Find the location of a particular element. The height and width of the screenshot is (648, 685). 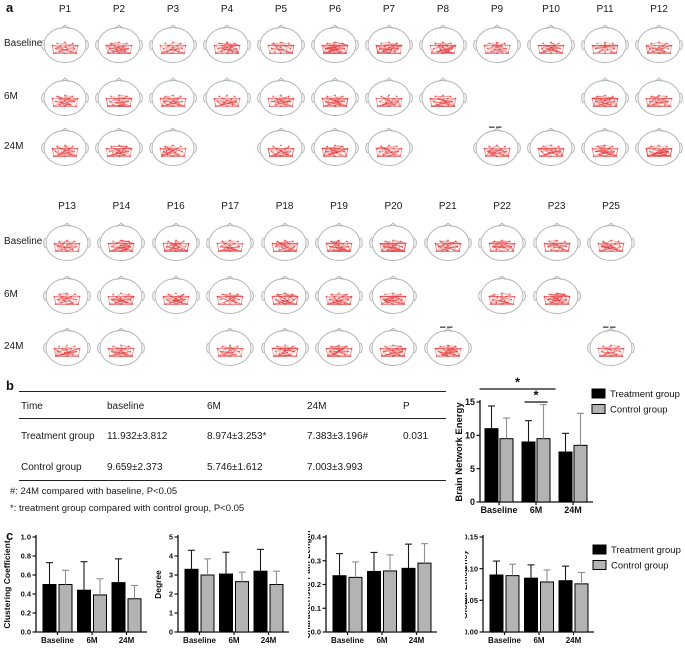

x-category-label: Baseline is located at coordinates (347, 640).